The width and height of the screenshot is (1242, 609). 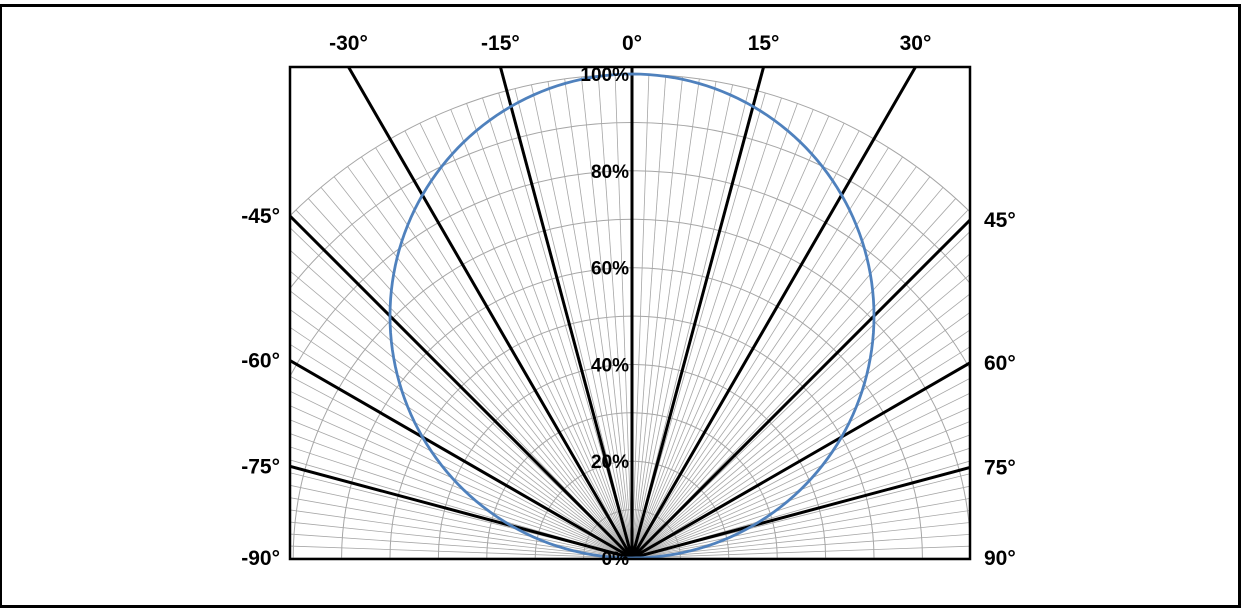 I want to click on angle-tick-label: -60°, so click(x=260, y=361).